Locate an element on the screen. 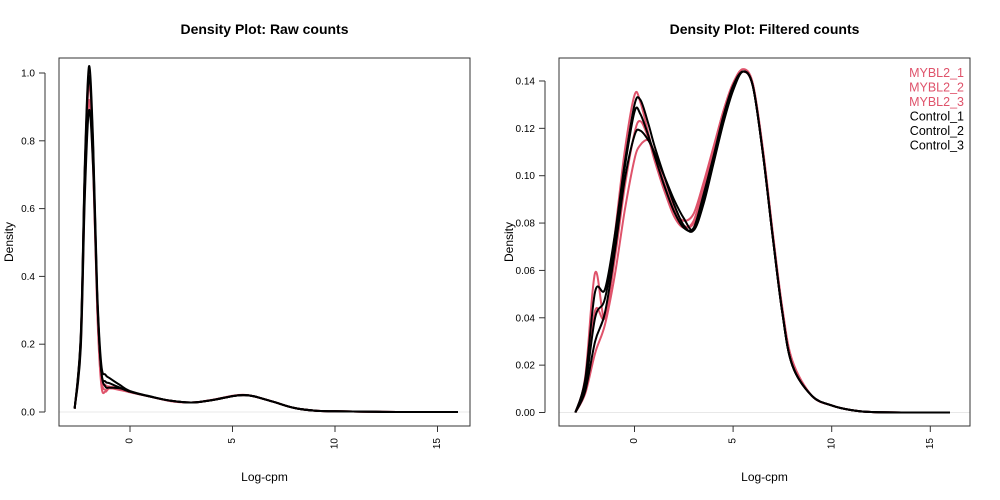 The width and height of the screenshot is (1000, 500). legend-entry: Control_3 is located at coordinates (937, 146).